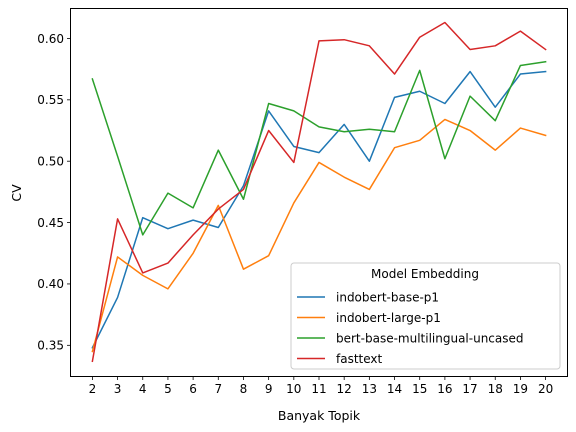 The width and height of the screenshot is (576, 432). I want to click on x-tick-label: 3, so click(118, 389).